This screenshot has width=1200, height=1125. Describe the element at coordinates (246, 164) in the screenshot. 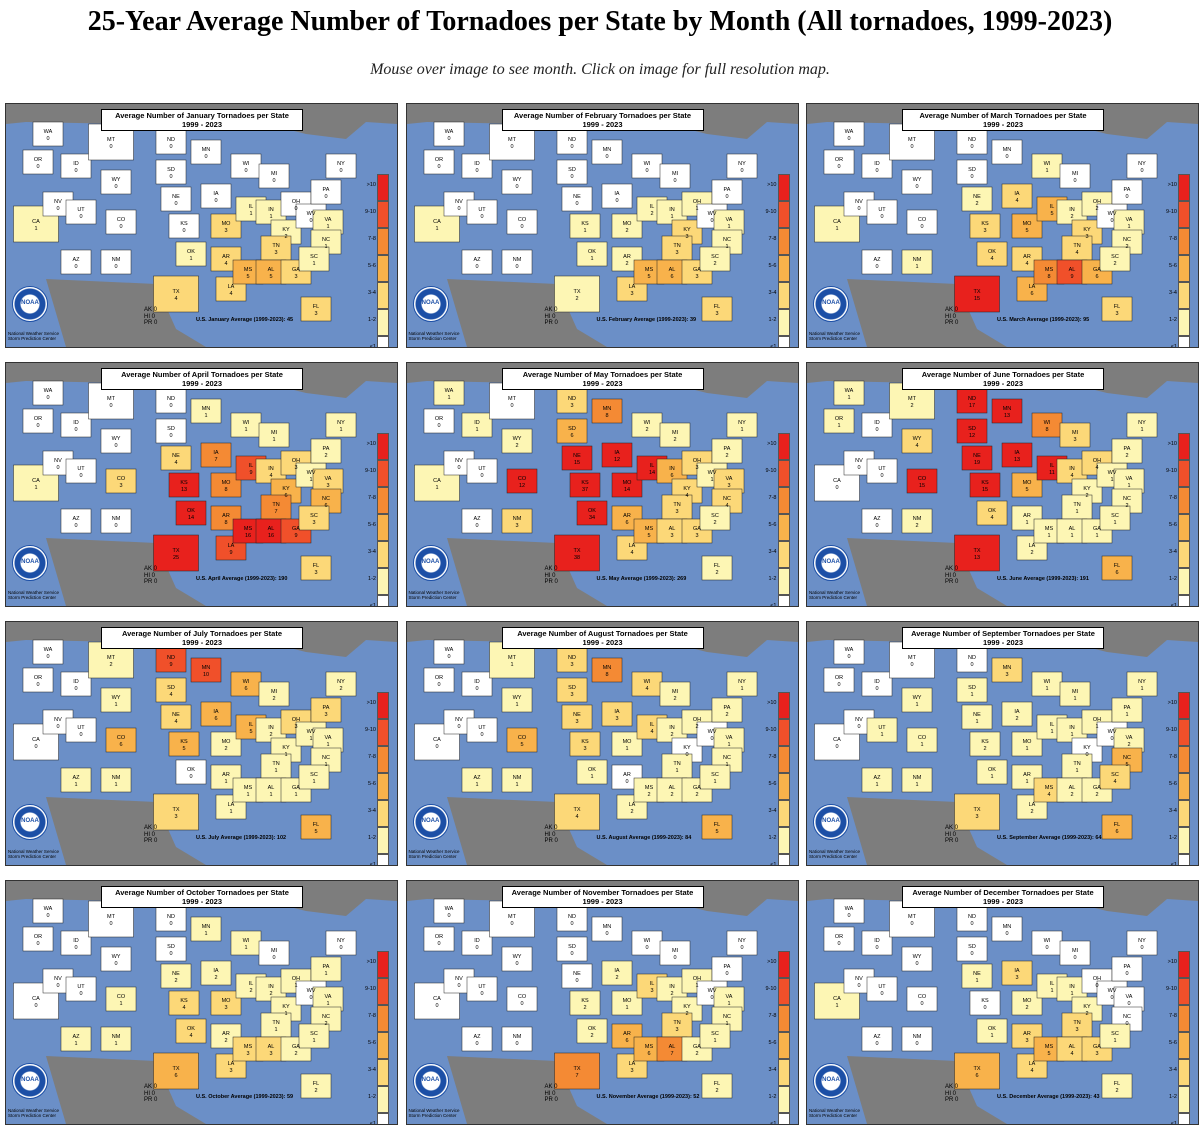

I see `state-abbr-wi: WI` at that location.